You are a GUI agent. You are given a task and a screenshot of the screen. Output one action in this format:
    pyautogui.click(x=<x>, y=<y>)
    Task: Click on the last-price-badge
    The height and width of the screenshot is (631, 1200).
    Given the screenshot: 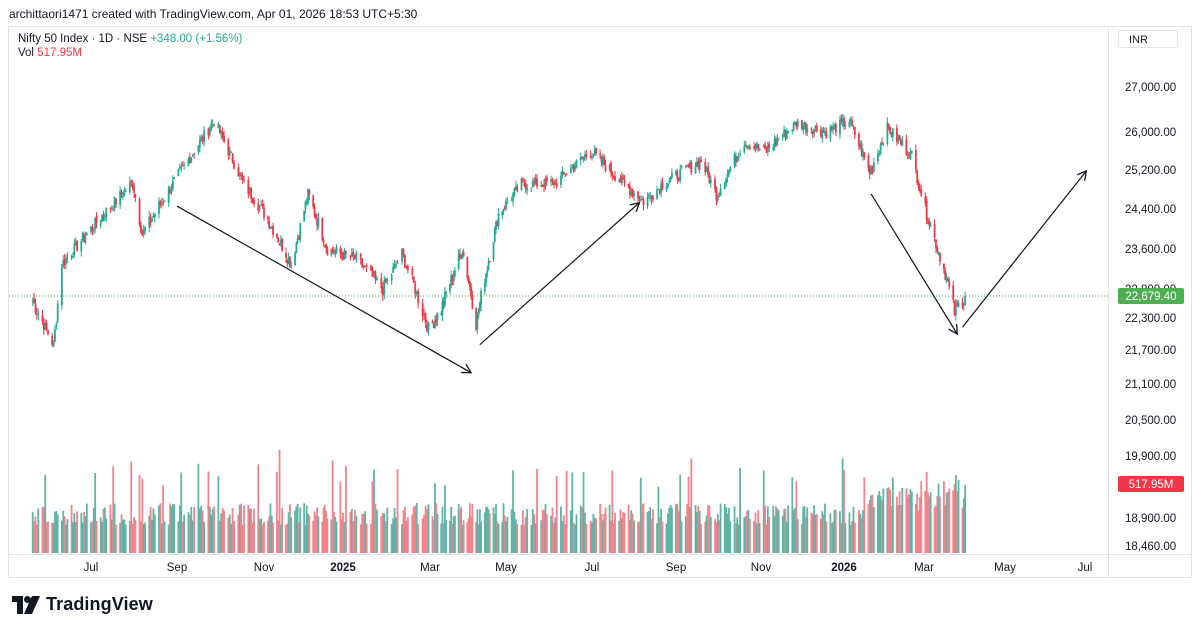 What is the action you would take?
    pyautogui.click(x=1151, y=295)
    